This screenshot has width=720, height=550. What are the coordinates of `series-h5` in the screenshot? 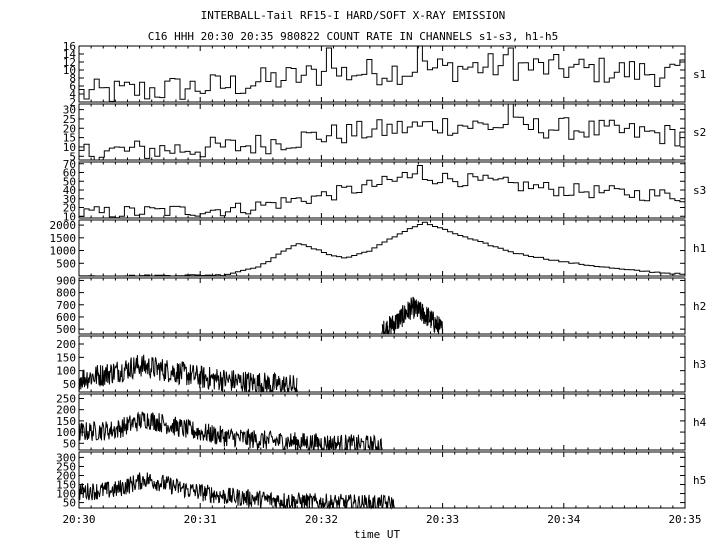 It's located at (236, 491).